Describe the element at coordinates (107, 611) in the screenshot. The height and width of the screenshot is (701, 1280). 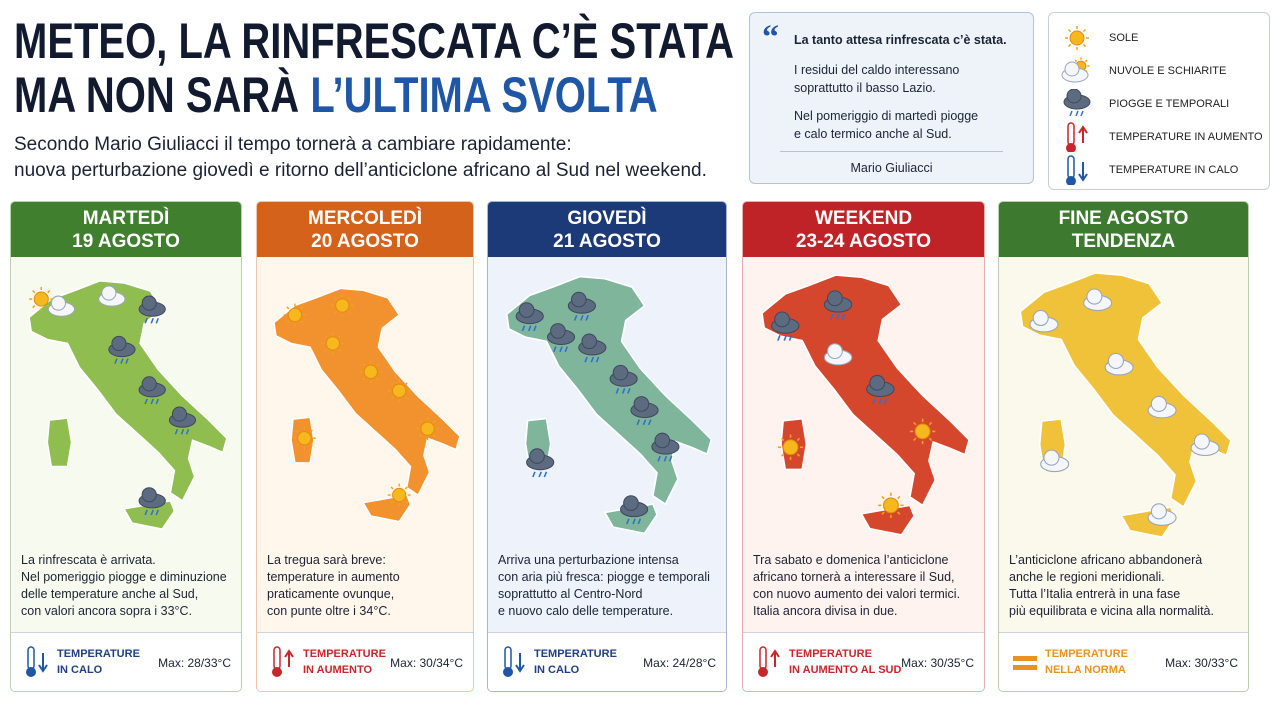
I see `card-text-line: con valori ancora sopra i 33°C.` at that location.